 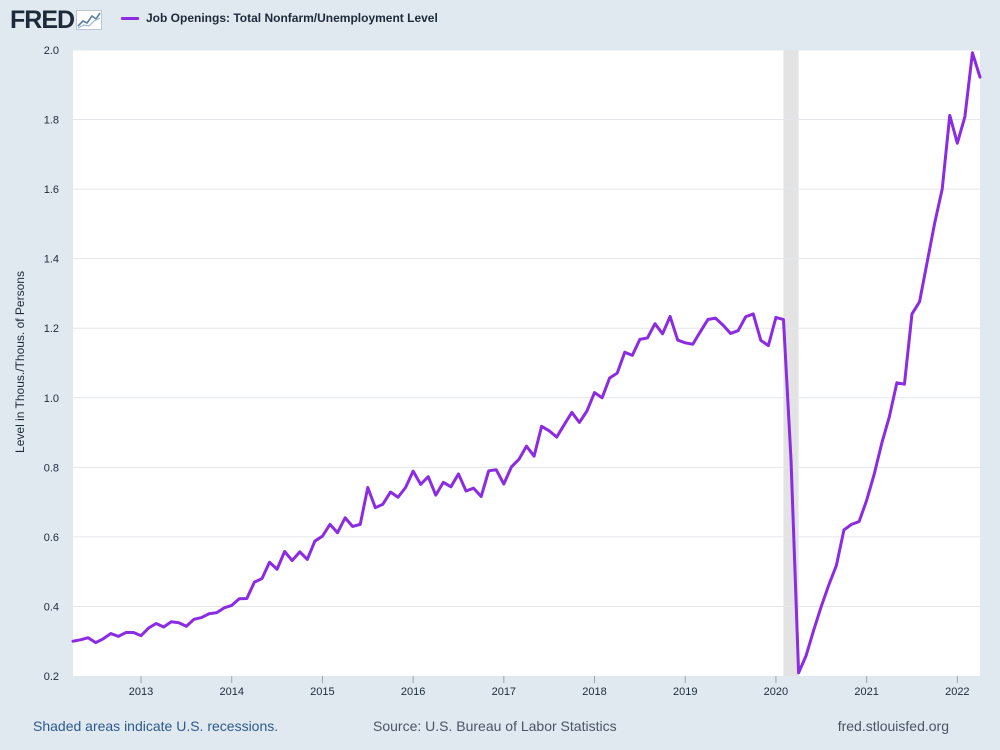 I want to click on y-axis: 0.2 0.4 0.6 0.8 1.0 1.2 1.4 1.6 1.8 2.0, so click(x=51, y=364).